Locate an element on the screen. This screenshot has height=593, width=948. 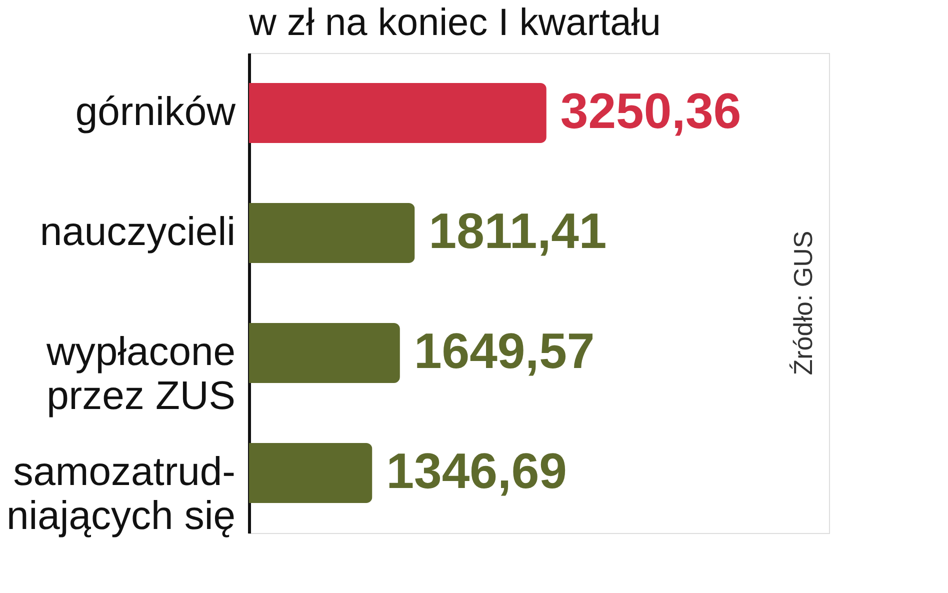
y-tick-label: wypłacone przez ZUS is located at coordinates (140, 374).